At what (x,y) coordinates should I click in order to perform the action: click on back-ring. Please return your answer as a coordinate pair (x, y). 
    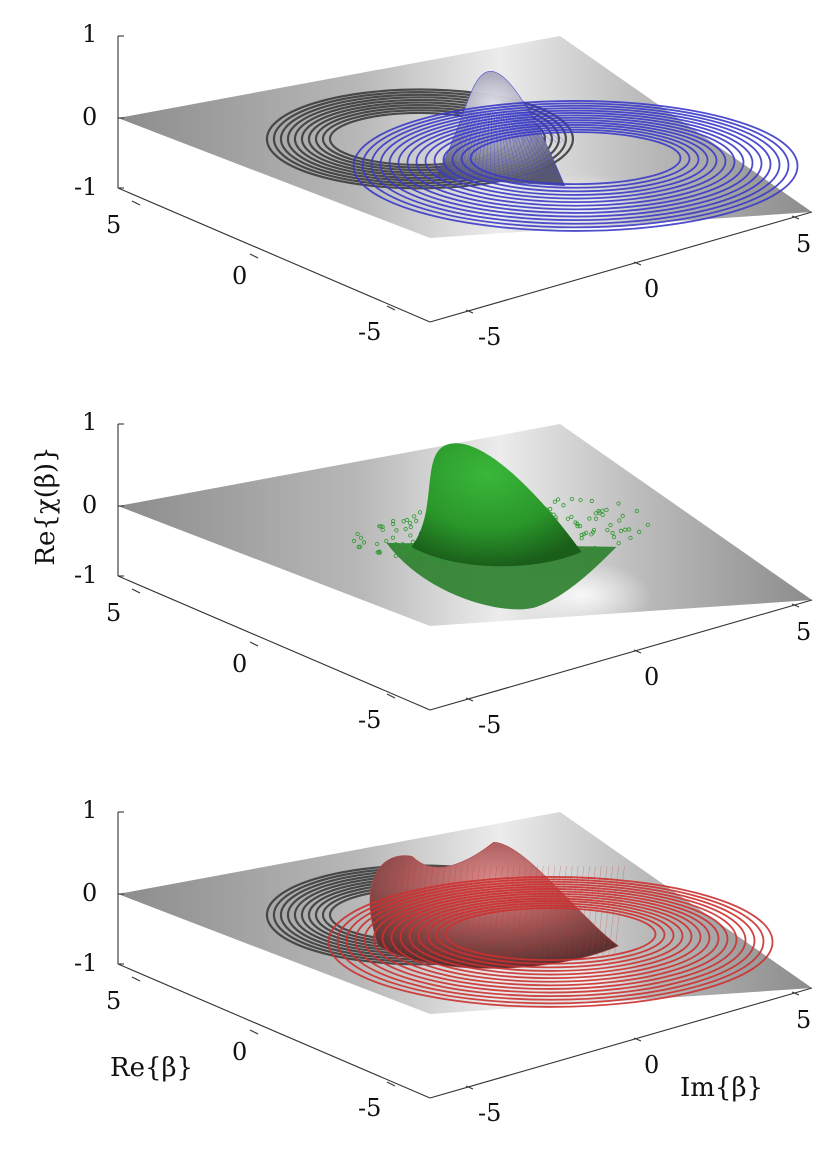
    Looking at the image, I should click on (420, 139).